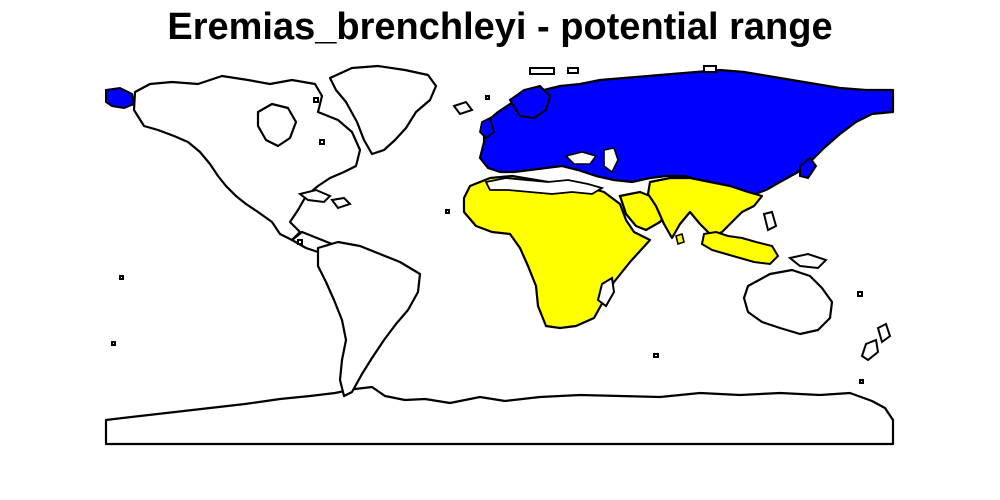 Image resolution: width=1000 pixels, height=500 pixels. Describe the element at coordinates (487, 128) in the screenshot. I see `uk-range-north` at that location.